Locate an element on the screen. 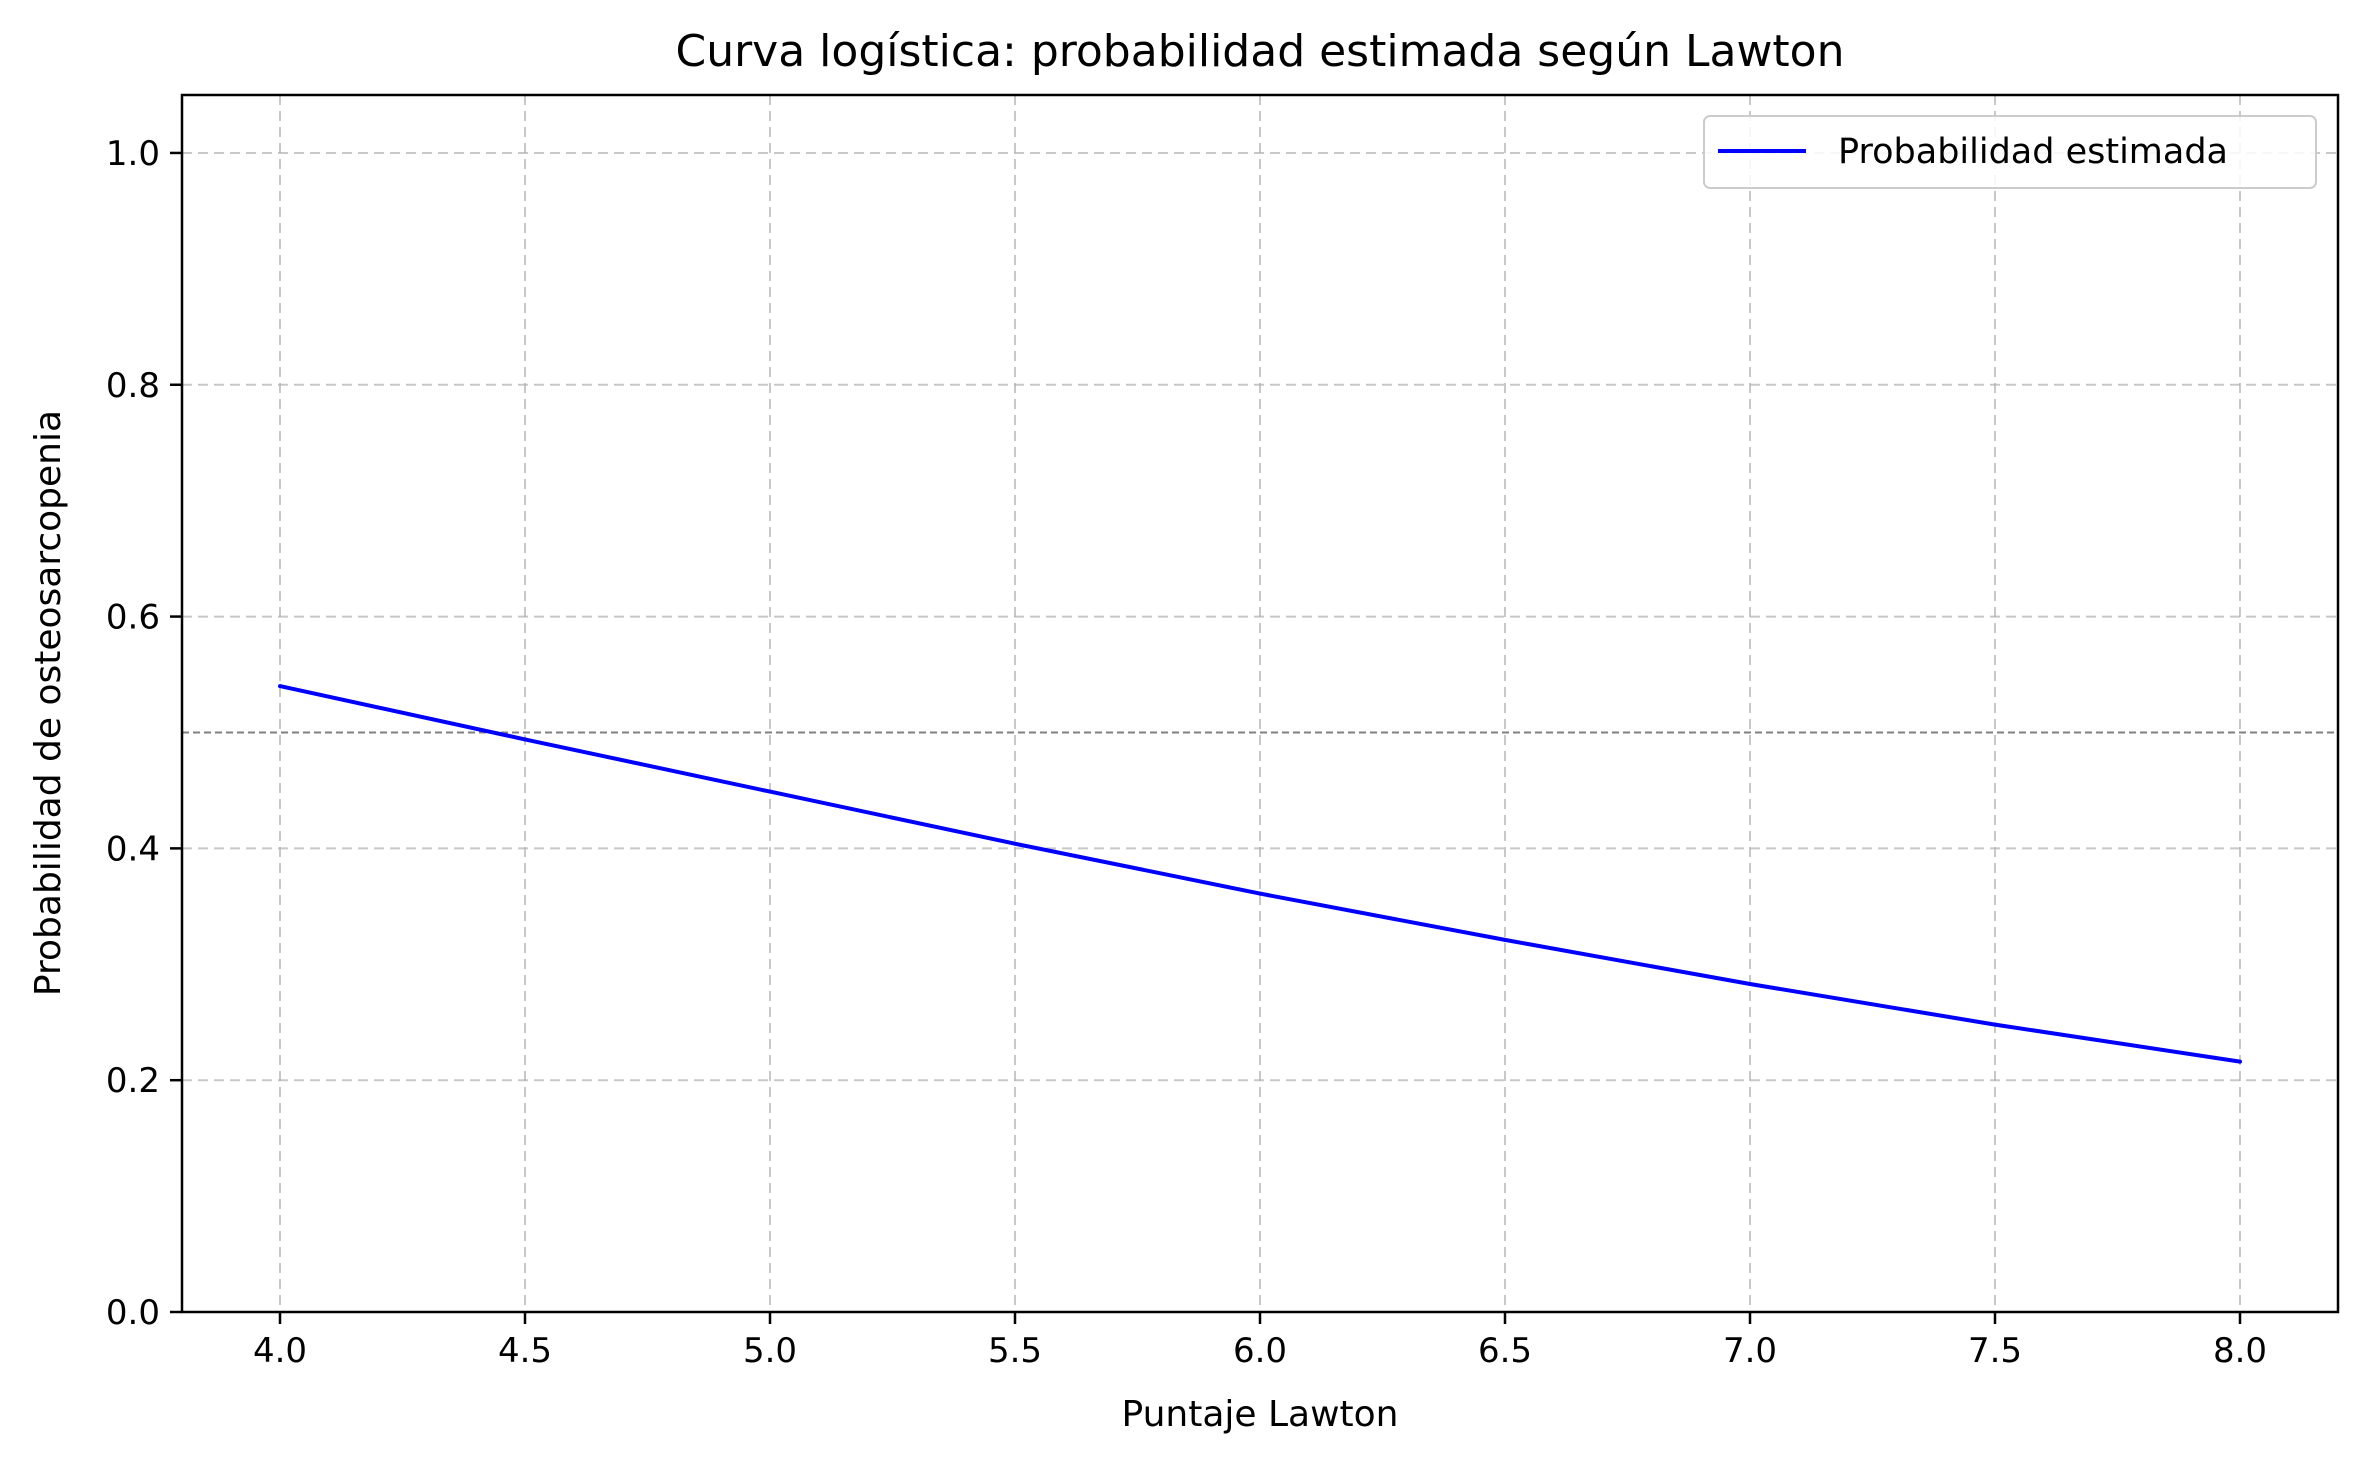  legend: Probabilidad estimada is located at coordinates (2010, 152).